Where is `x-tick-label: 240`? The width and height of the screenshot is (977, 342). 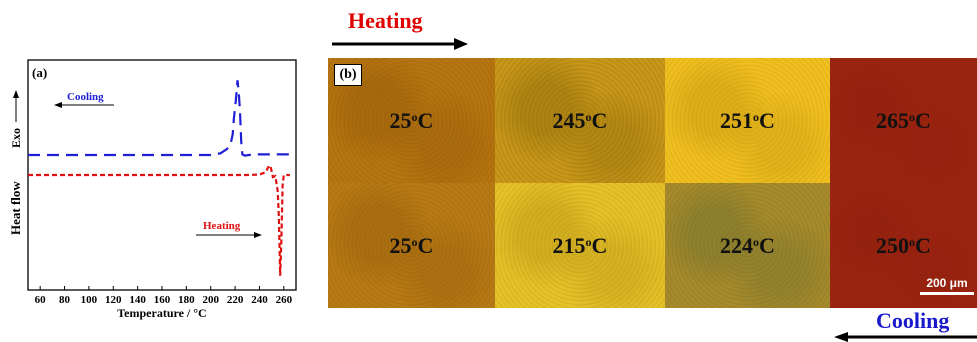 x-tick-label: 240 is located at coordinates (259, 300).